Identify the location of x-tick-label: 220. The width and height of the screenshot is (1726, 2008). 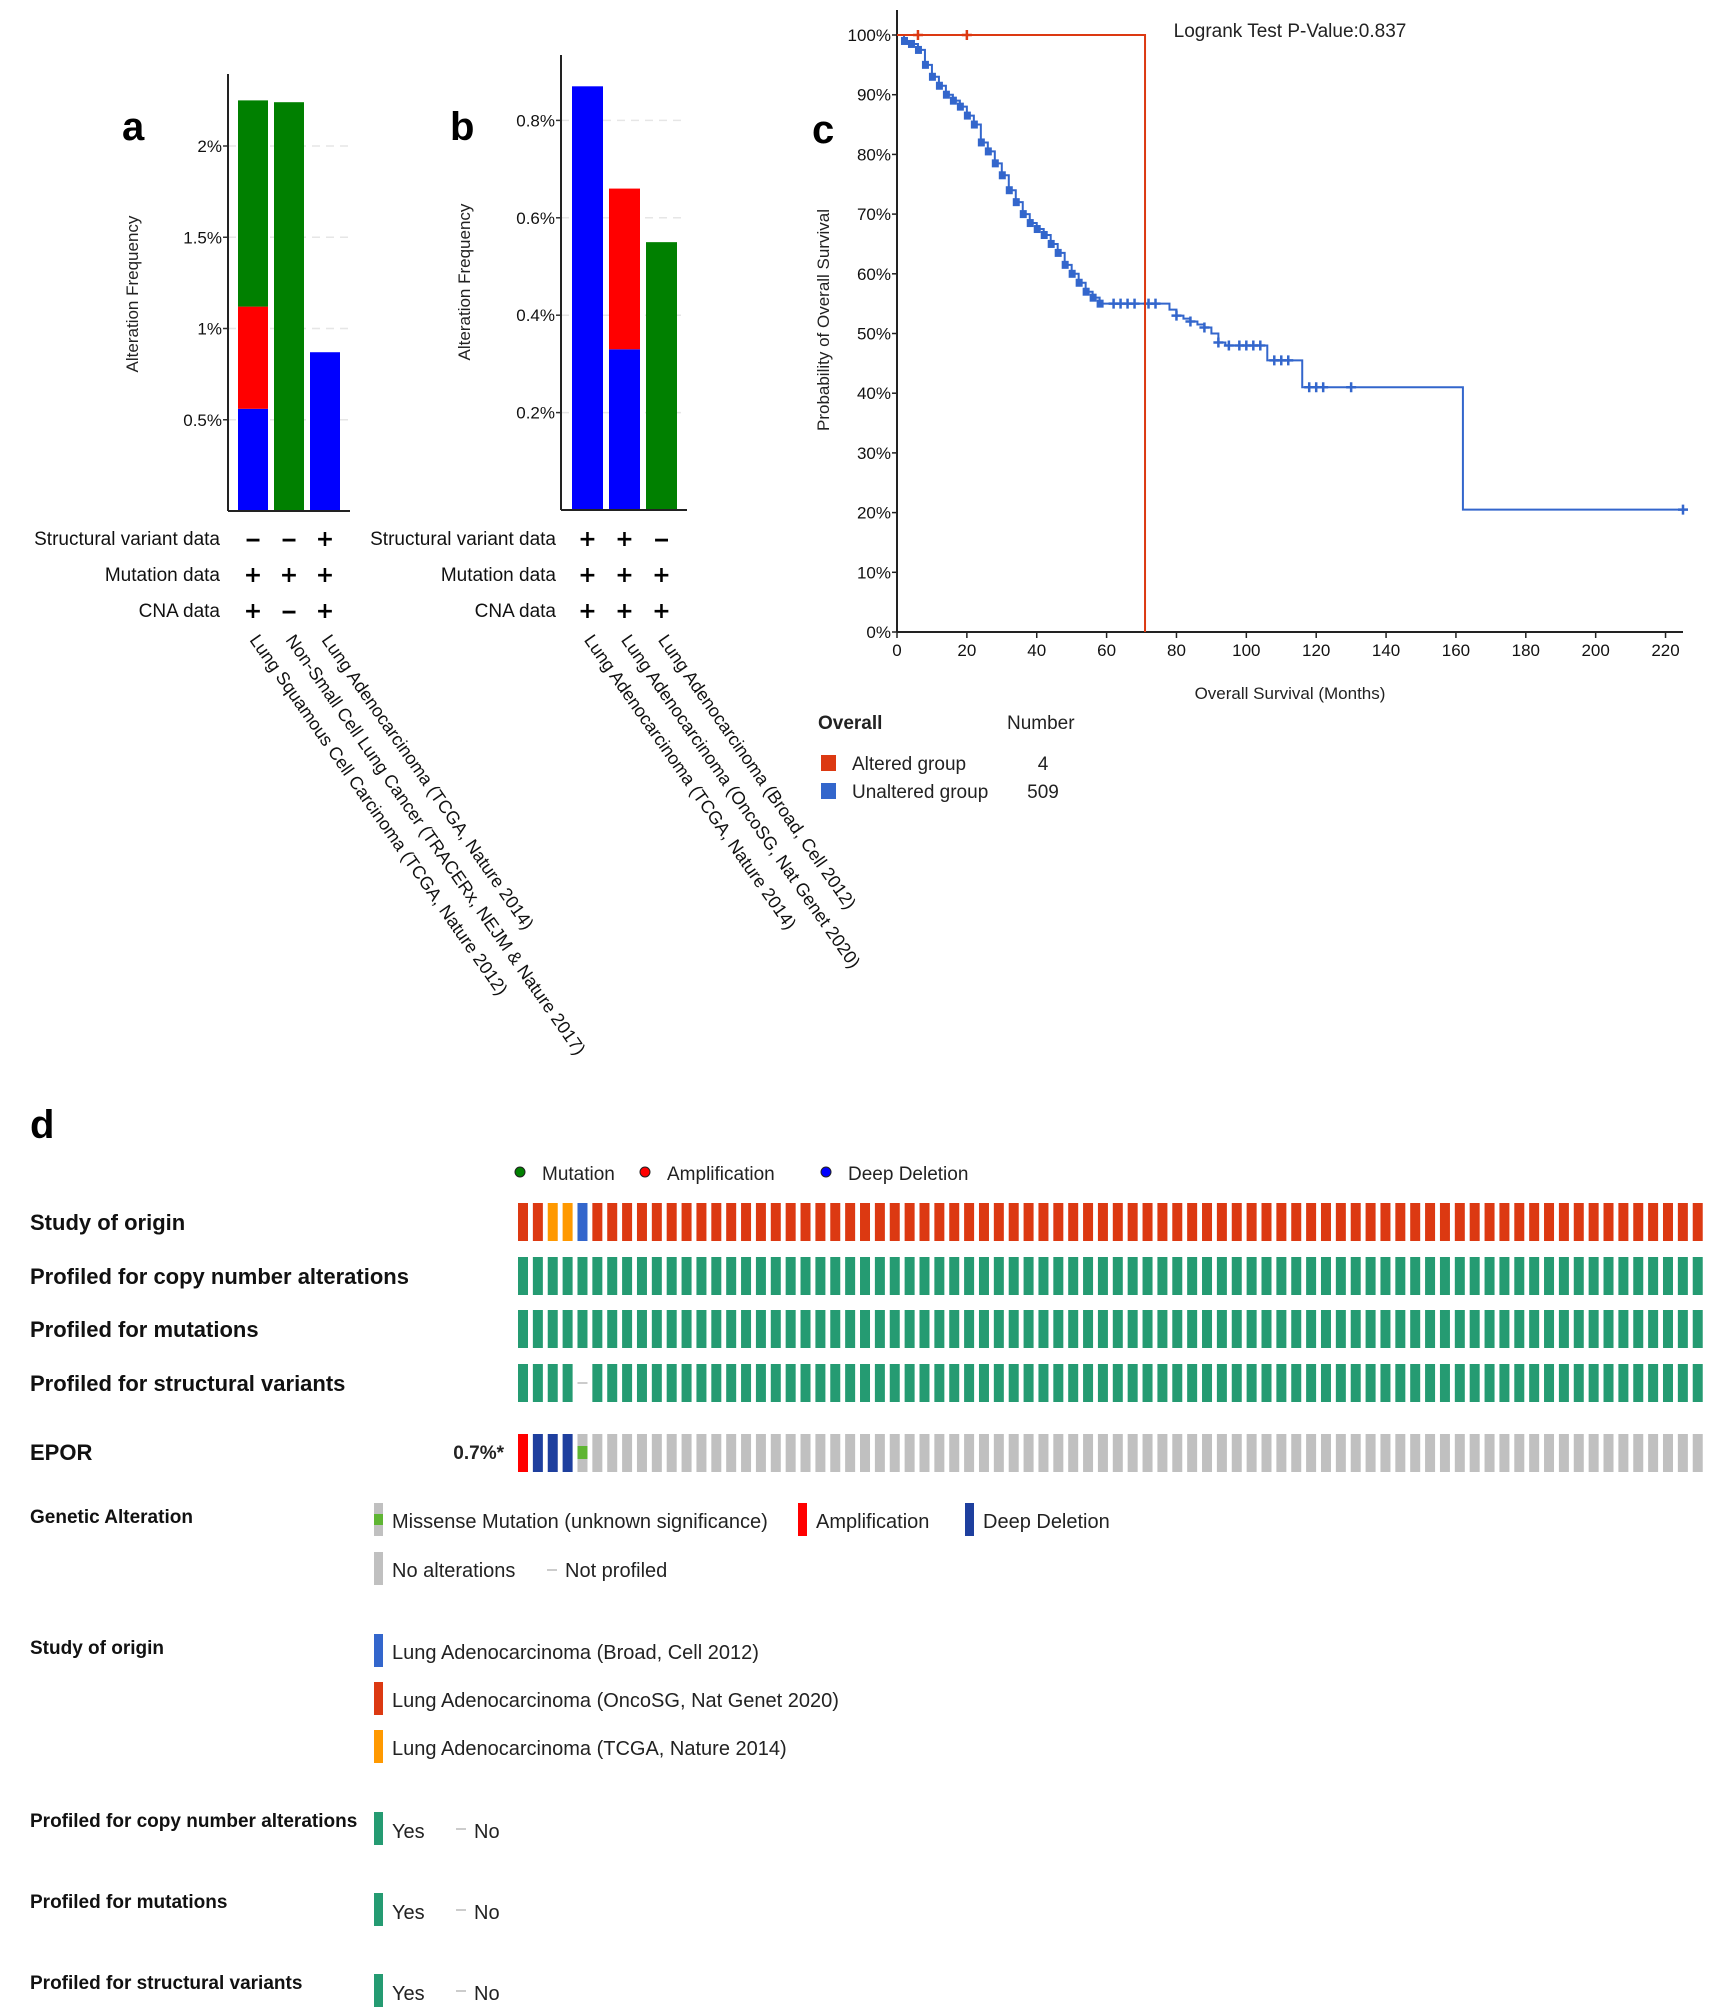
(1665, 650).